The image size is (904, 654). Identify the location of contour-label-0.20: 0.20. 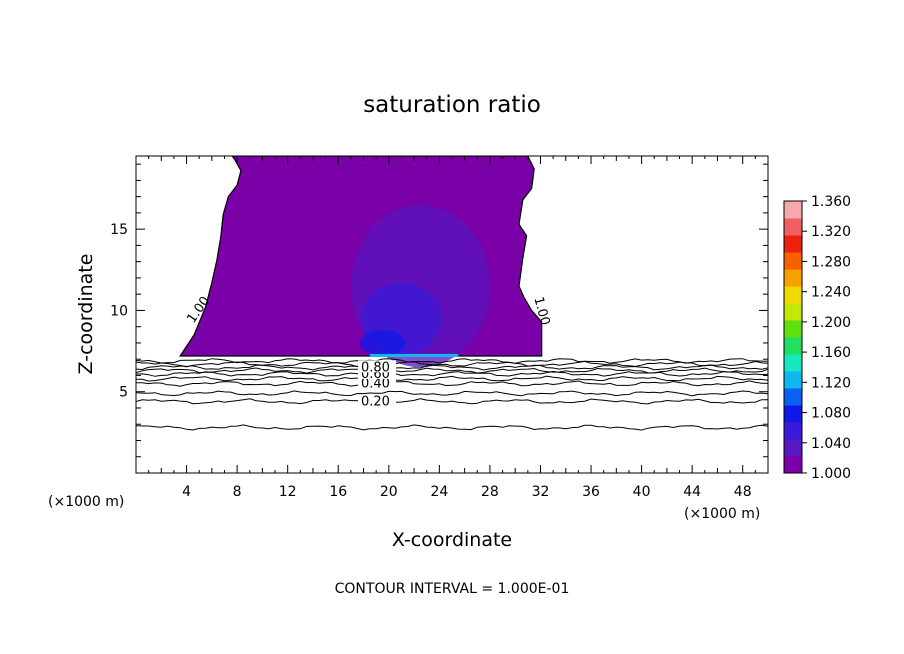
(375, 401).